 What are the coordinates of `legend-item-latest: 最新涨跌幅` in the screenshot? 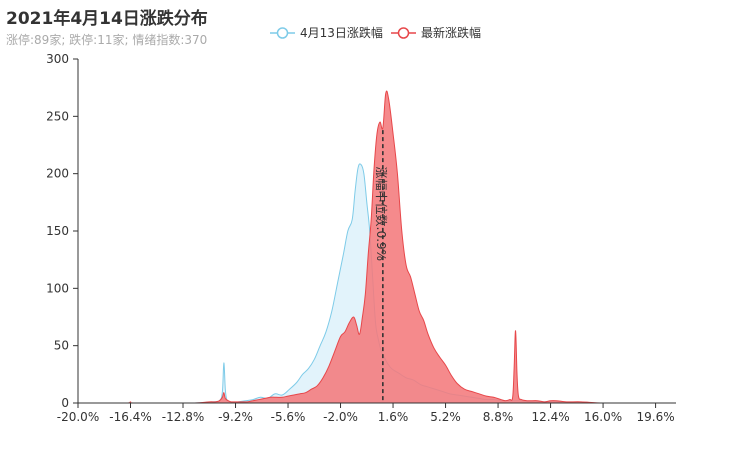 It's located at (436, 32).